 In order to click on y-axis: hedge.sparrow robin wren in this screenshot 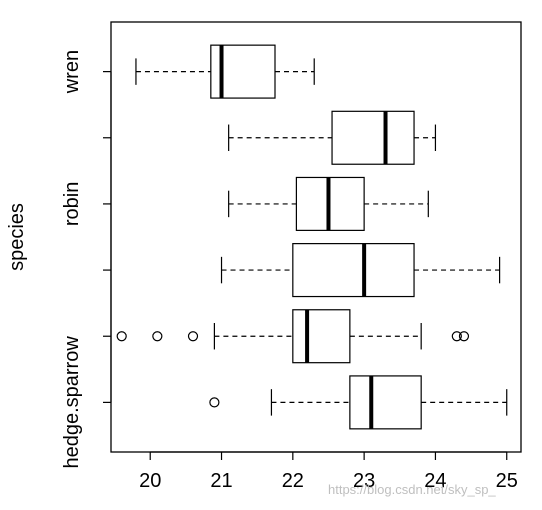, I will do `click(86, 259)`.